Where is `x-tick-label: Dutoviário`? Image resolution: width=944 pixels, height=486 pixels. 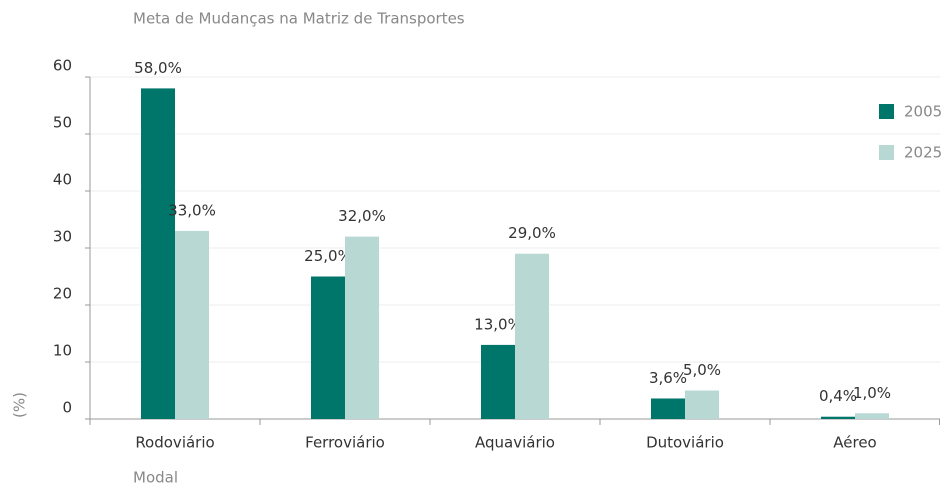
x-tick-label: Dutoviário is located at coordinates (685, 443).